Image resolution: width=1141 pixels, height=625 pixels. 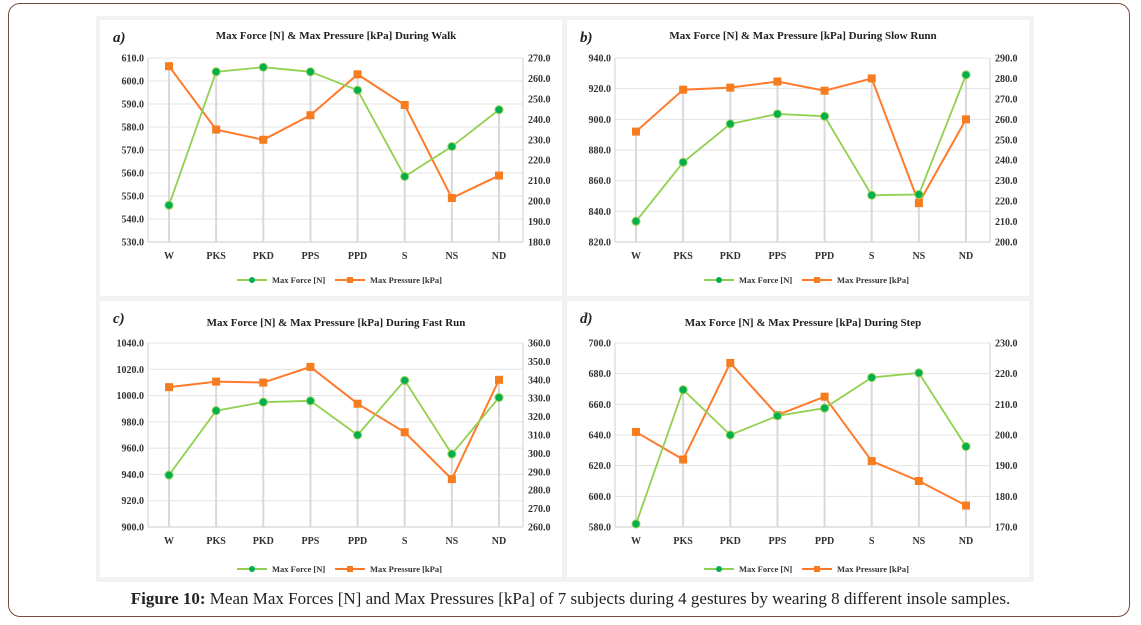 What do you see at coordinates (133, 151) in the screenshot?
I see `y-tick-label: 570.0` at bounding box center [133, 151].